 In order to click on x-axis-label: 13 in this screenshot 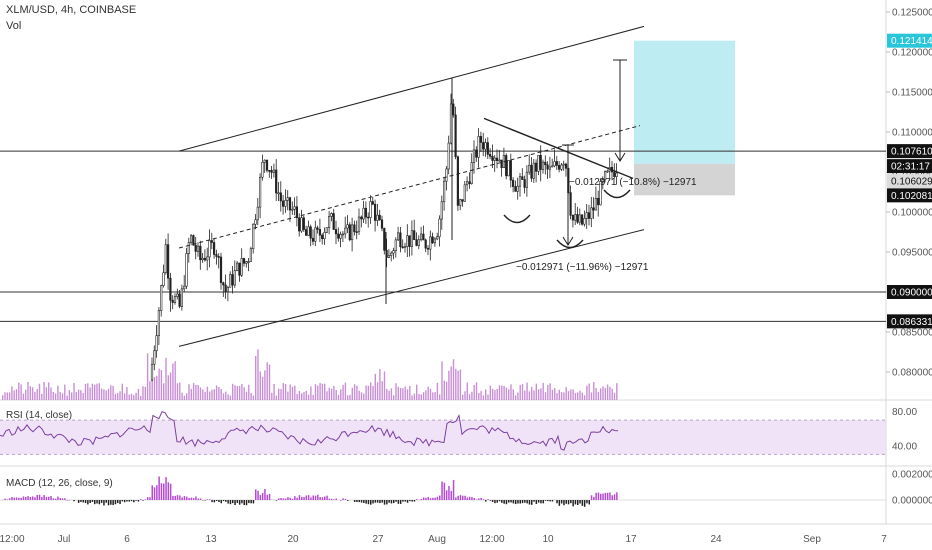, I will do `click(211, 539)`.